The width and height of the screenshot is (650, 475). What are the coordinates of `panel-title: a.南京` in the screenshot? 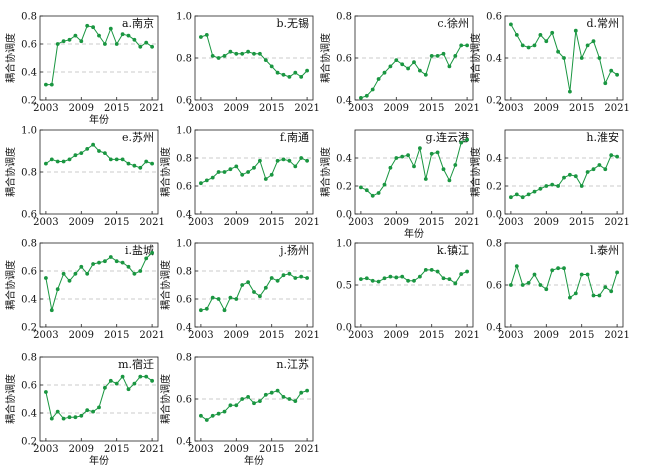 It's located at (138, 23).